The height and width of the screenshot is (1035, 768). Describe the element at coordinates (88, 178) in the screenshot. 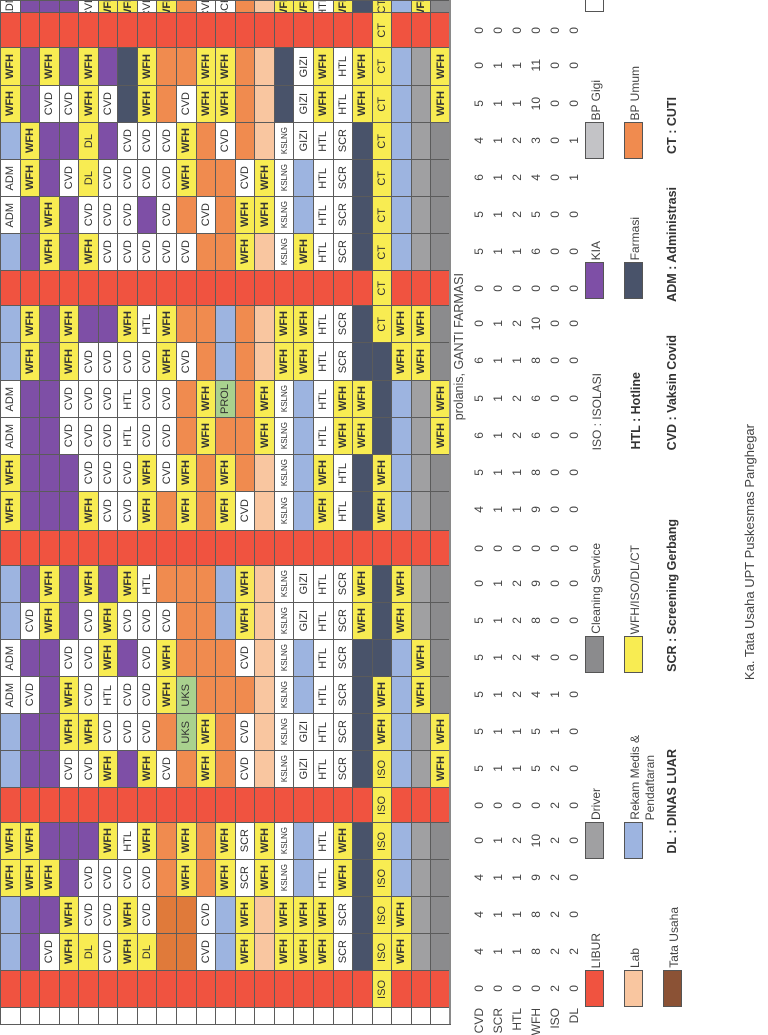

I see `schedule-cell: DL` at that location.